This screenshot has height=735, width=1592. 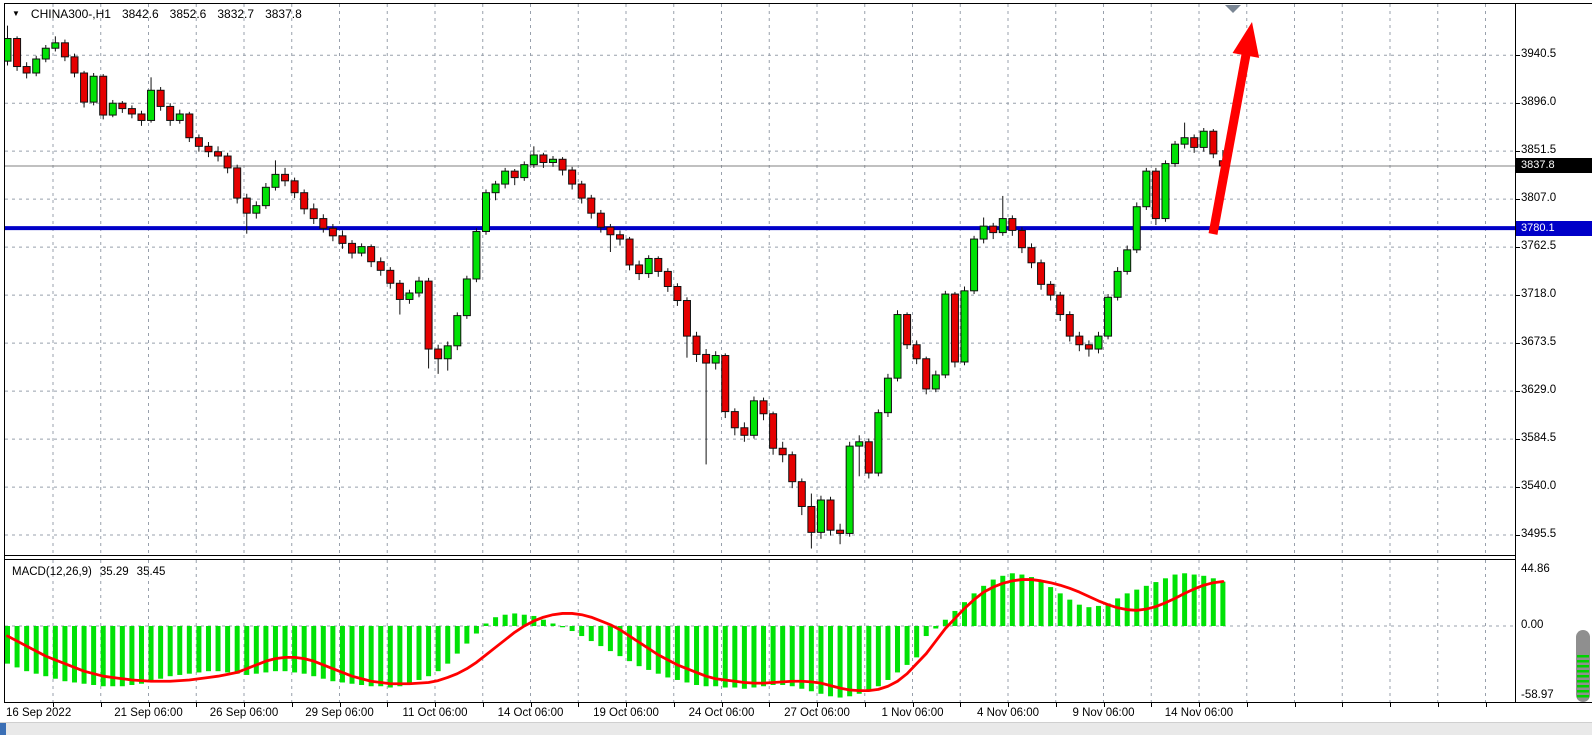 What do you see at coordinates (1554, 228) in the screenshot?
I see `hline-price-tag: 3780.1` at bounding box center [1554, 228].